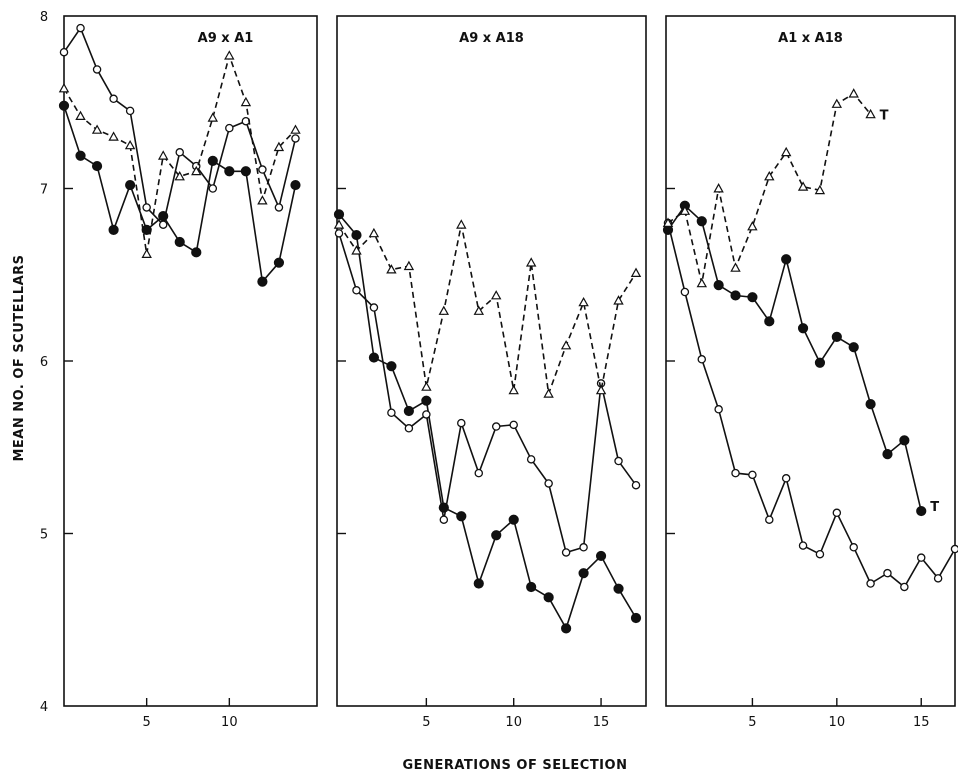 The width and height of the screenshot is (958, 779). I want to click on panel-2-series-3-line, so click(487, 309).